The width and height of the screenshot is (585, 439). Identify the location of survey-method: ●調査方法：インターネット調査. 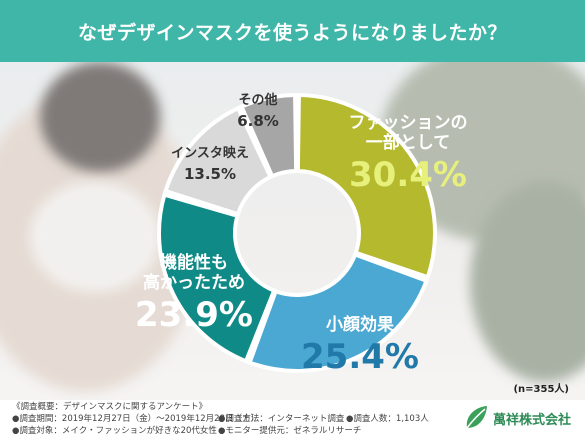
(281, 419).